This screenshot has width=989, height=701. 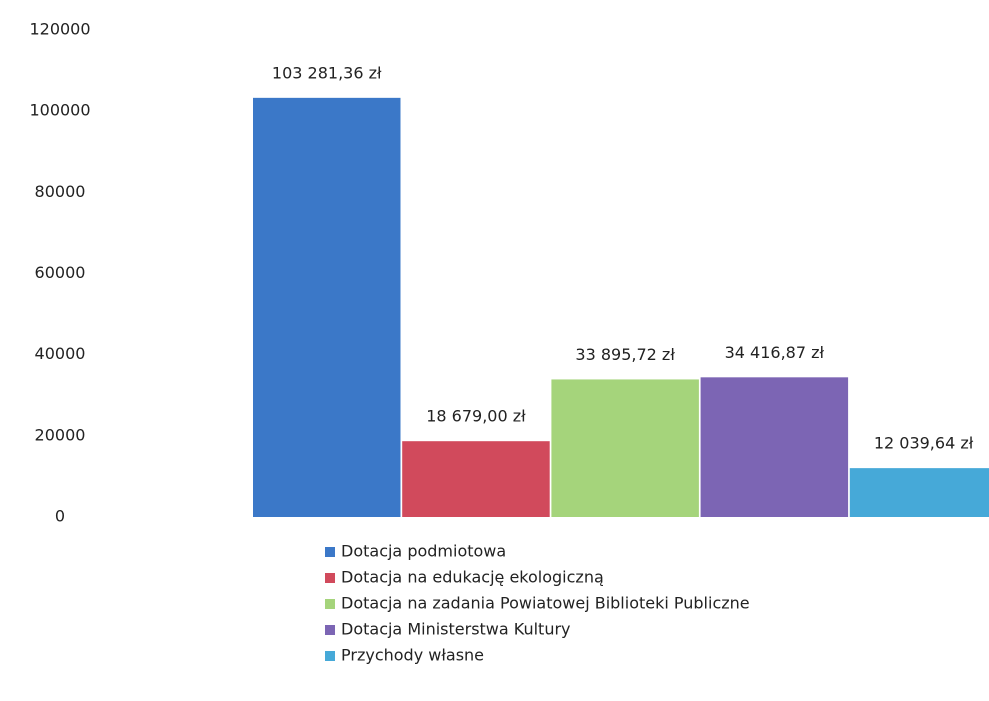 I want to click on y-tick-label: 60000, so click(x=60, y=272).